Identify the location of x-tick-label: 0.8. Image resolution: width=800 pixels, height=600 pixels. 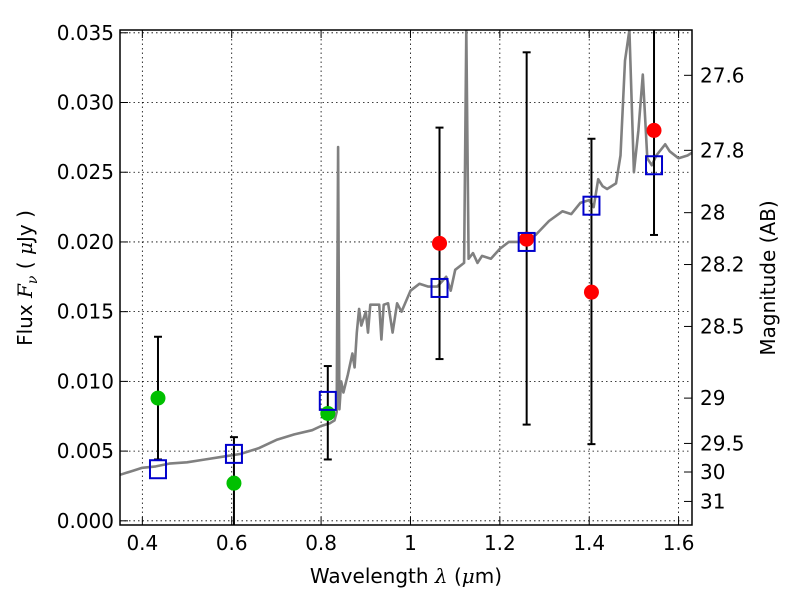
(321, 543).